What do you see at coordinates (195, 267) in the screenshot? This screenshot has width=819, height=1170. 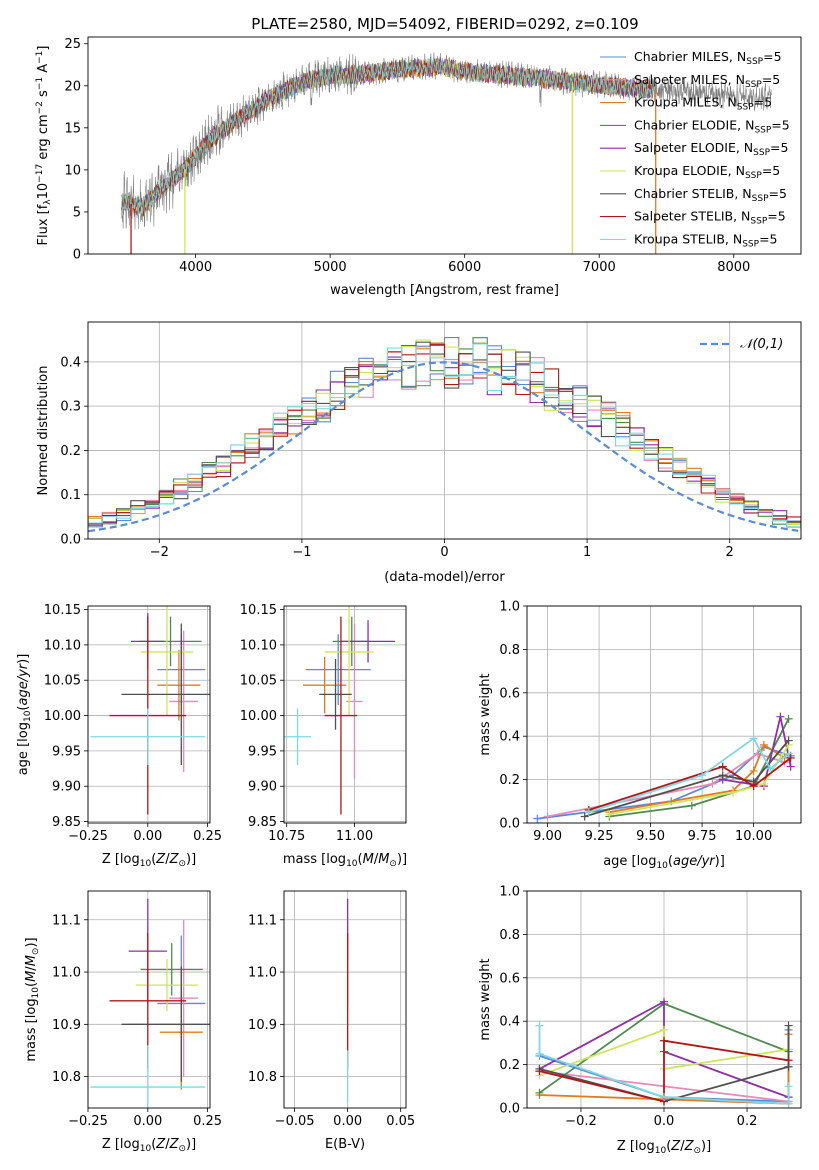 I see `x-tick-label: 4000` at bounding box center [195, 267].